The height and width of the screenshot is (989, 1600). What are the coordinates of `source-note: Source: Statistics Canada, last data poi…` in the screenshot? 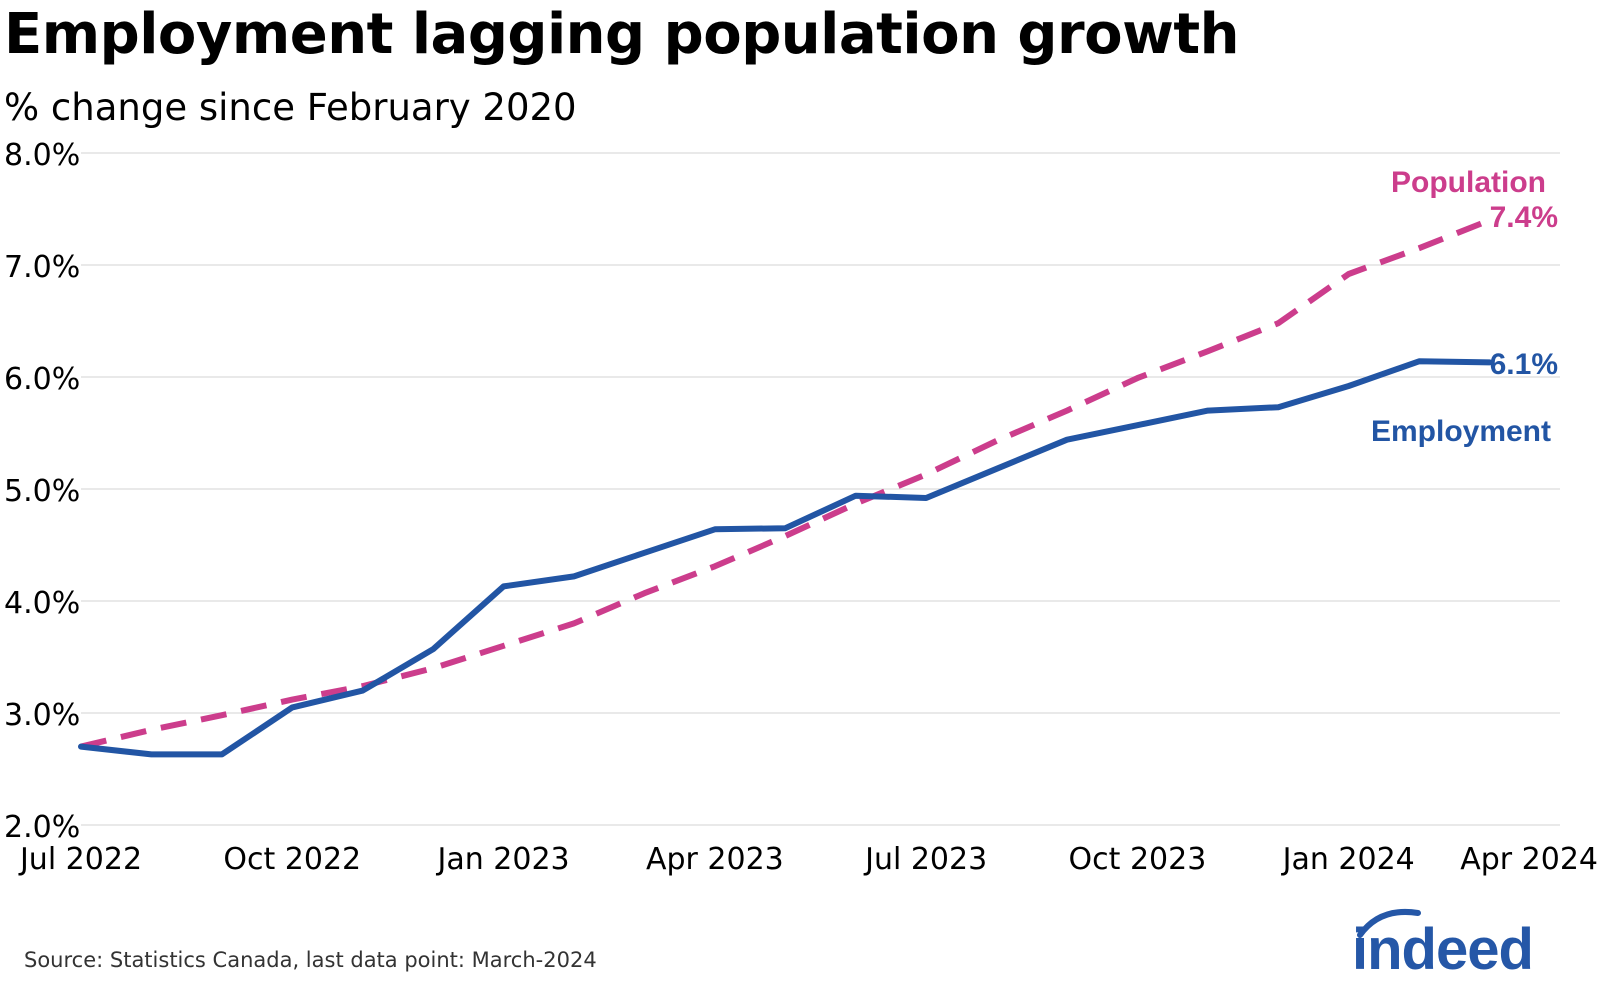 It's located at (310, 960).